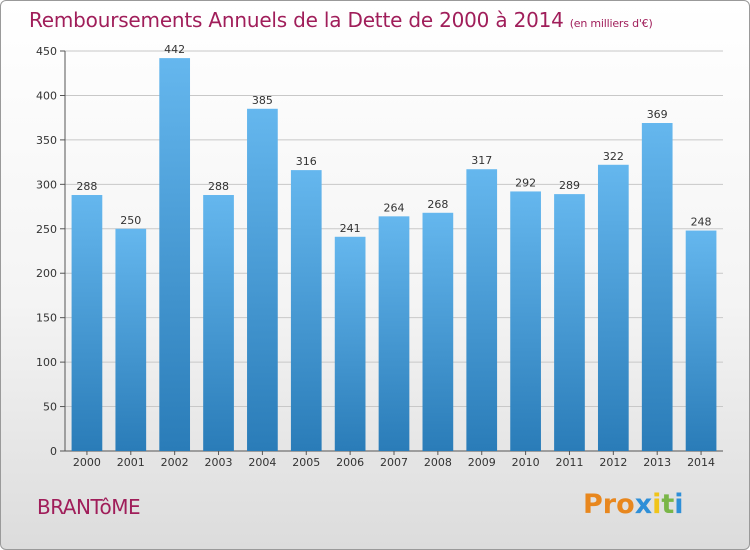 The height and width of the screenshot is (550, 750). I want to click on x-tick-label-2009: 2009, so click(482, 462).